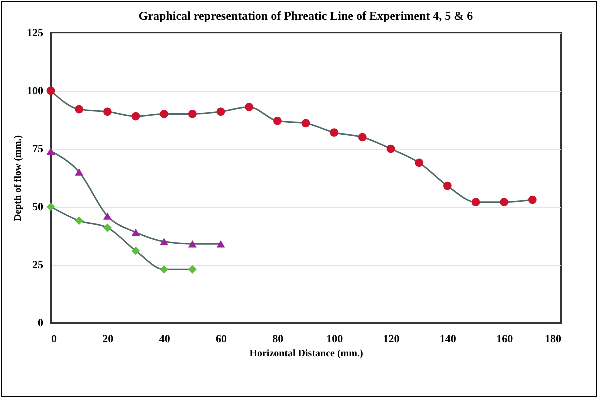 The image size is (600, 400). Describe the element at coordinates (553, 340) in the screenshot. I see `x-tick-label: 180` at that location.